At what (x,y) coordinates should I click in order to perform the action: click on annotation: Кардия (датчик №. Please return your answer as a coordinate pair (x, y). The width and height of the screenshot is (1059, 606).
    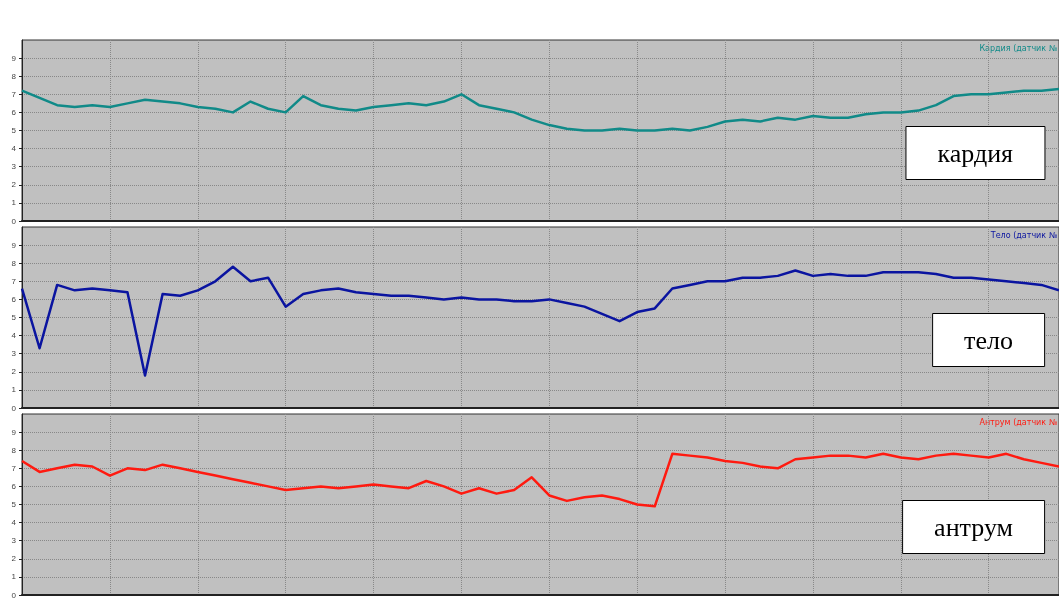
    Looking at the image, I should click on (1018, 48).